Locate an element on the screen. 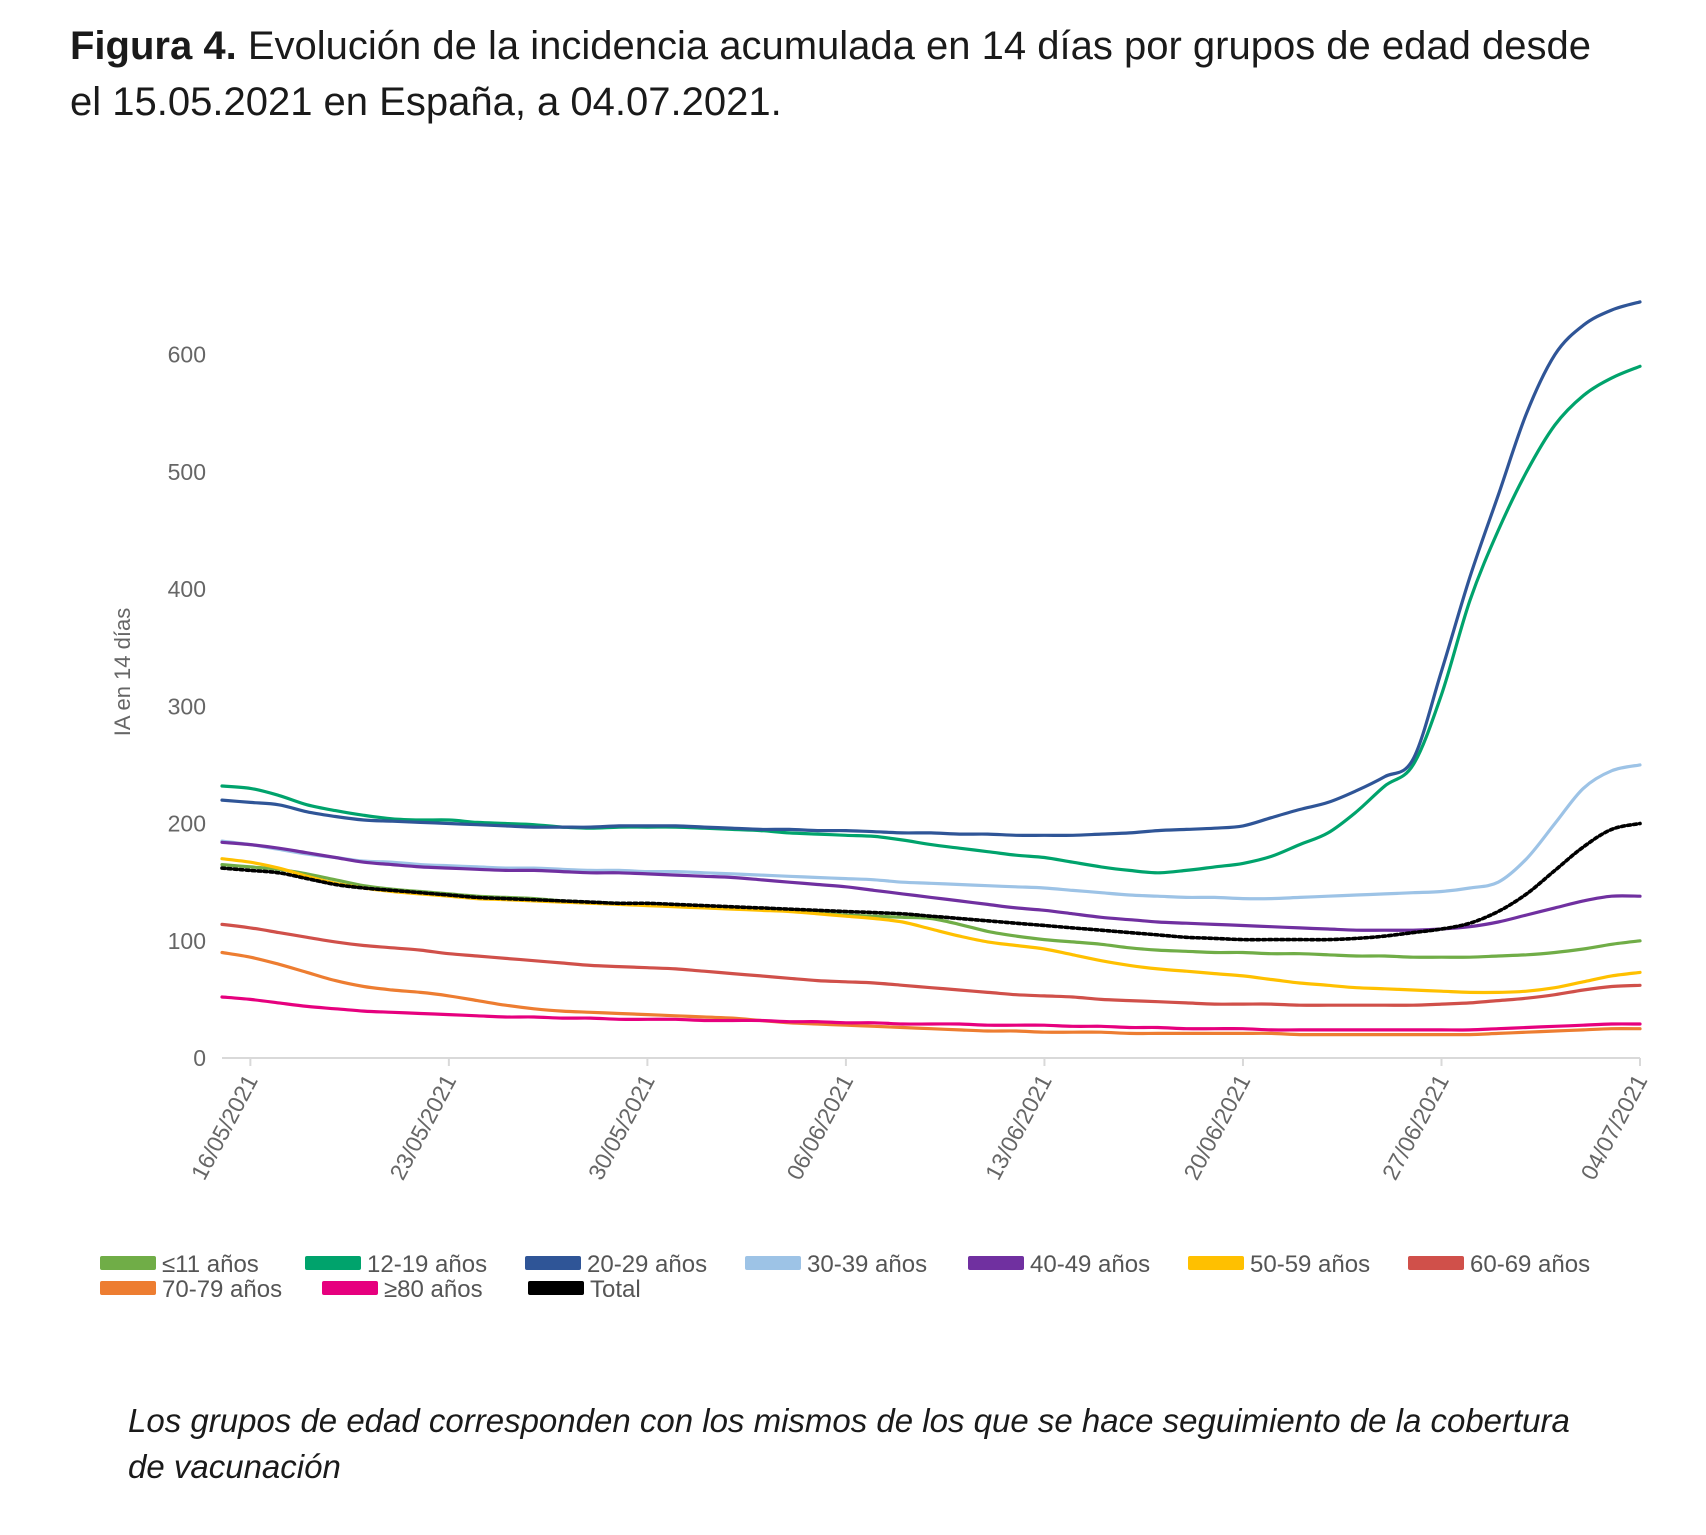 This screenshot has height=1535, width=1706. y-tick-label: 0 is located at coordinates (199, 1058).